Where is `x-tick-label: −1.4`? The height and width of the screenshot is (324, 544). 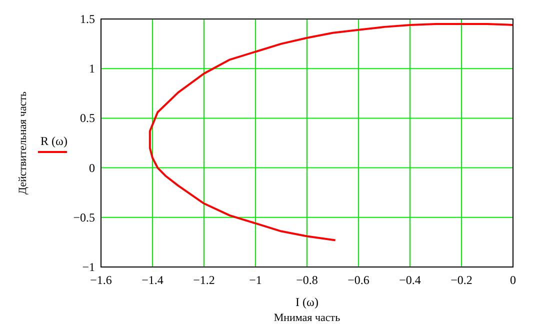
x-tick-label: −1.4 is located at coordinates (153, 280).